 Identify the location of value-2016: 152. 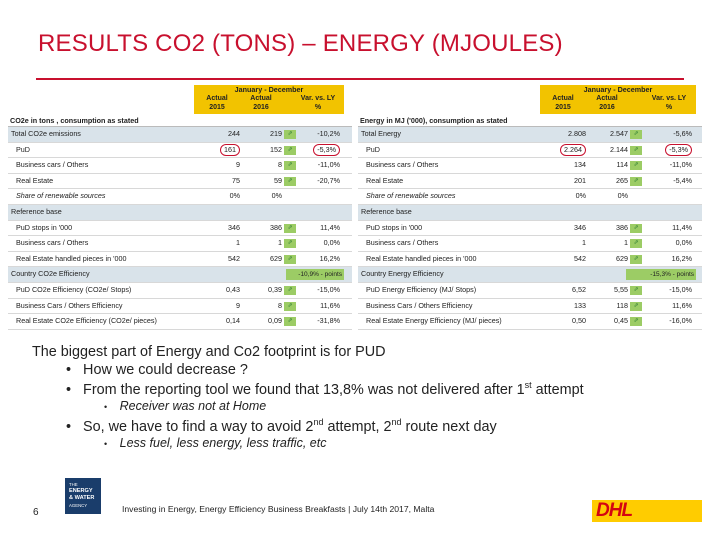
(276, 149).